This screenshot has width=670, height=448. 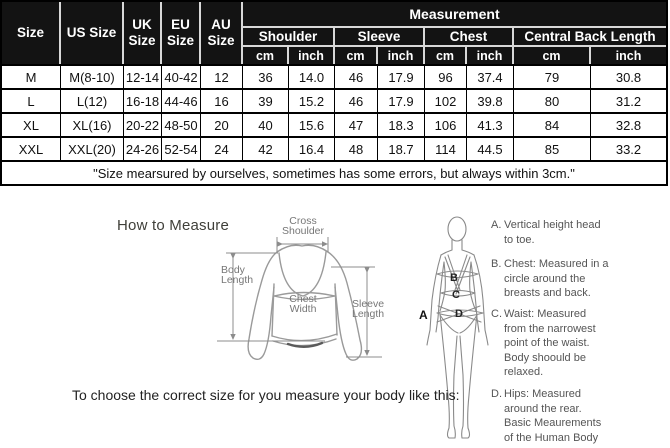 What do you see at coordinates (401, 124) in the screenshot?
I see `cell: 18.3` at bounding box center [401, 124].